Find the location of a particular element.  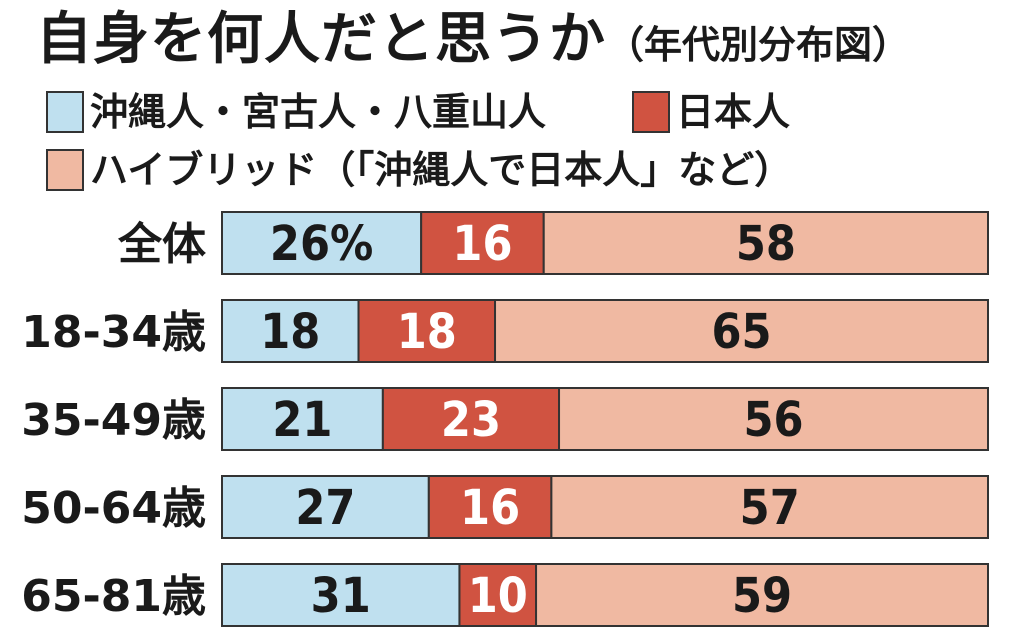

legend-swatch-japanese is located at coordinates (651, 112).